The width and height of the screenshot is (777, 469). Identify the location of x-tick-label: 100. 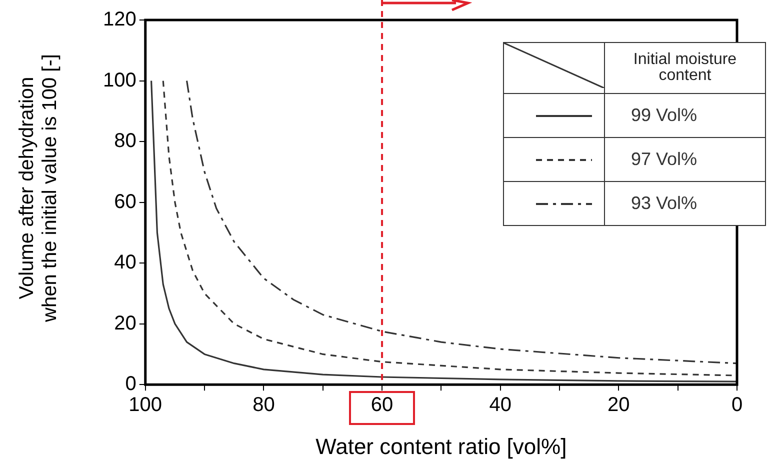
(145, 405).